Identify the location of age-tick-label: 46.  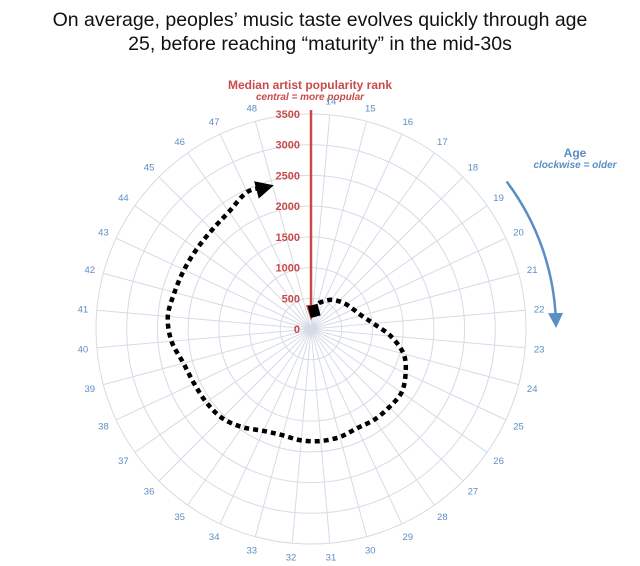
(179, 142).